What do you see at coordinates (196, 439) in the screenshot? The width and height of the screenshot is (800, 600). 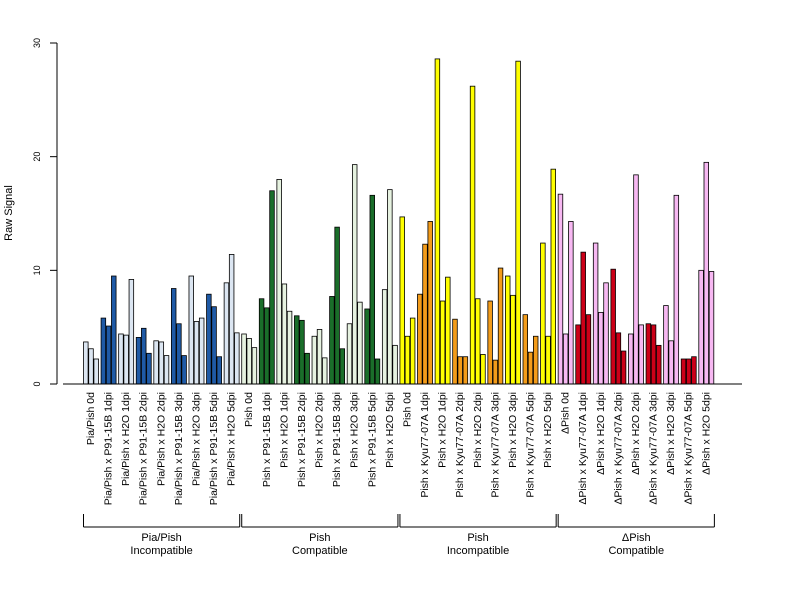 I see `x-tick-label: Pia/Pish x H2O 3dpi` at bounding box center [196, 439].